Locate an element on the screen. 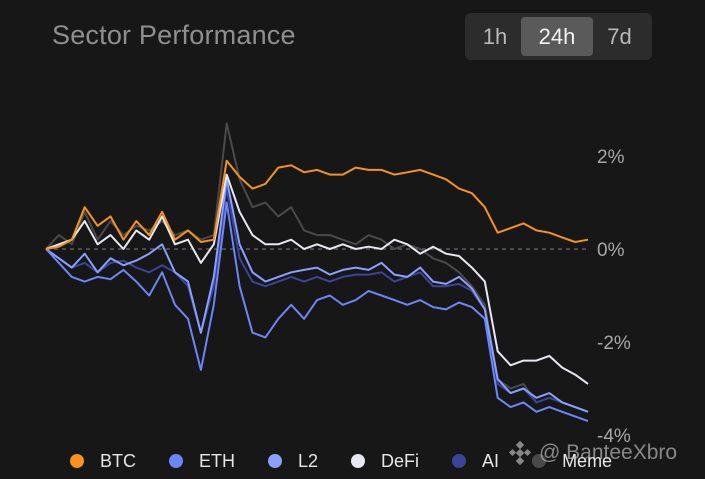 This screenshot has width=705, height=479. watermark: @ BanteeXbro is located at coordinates (592, 453).